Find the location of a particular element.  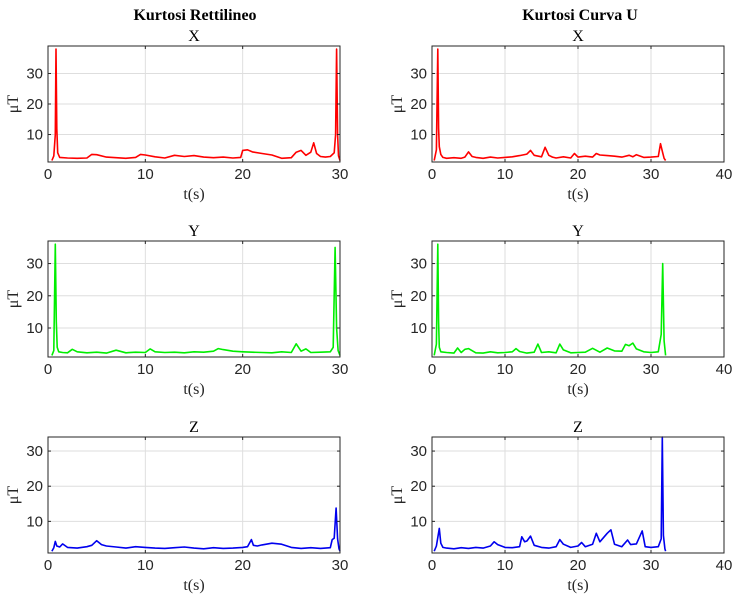

subplot-6: 0 10 20 30 40 10 20 30 Zt(s) μT is located at coordinates (560, 506).